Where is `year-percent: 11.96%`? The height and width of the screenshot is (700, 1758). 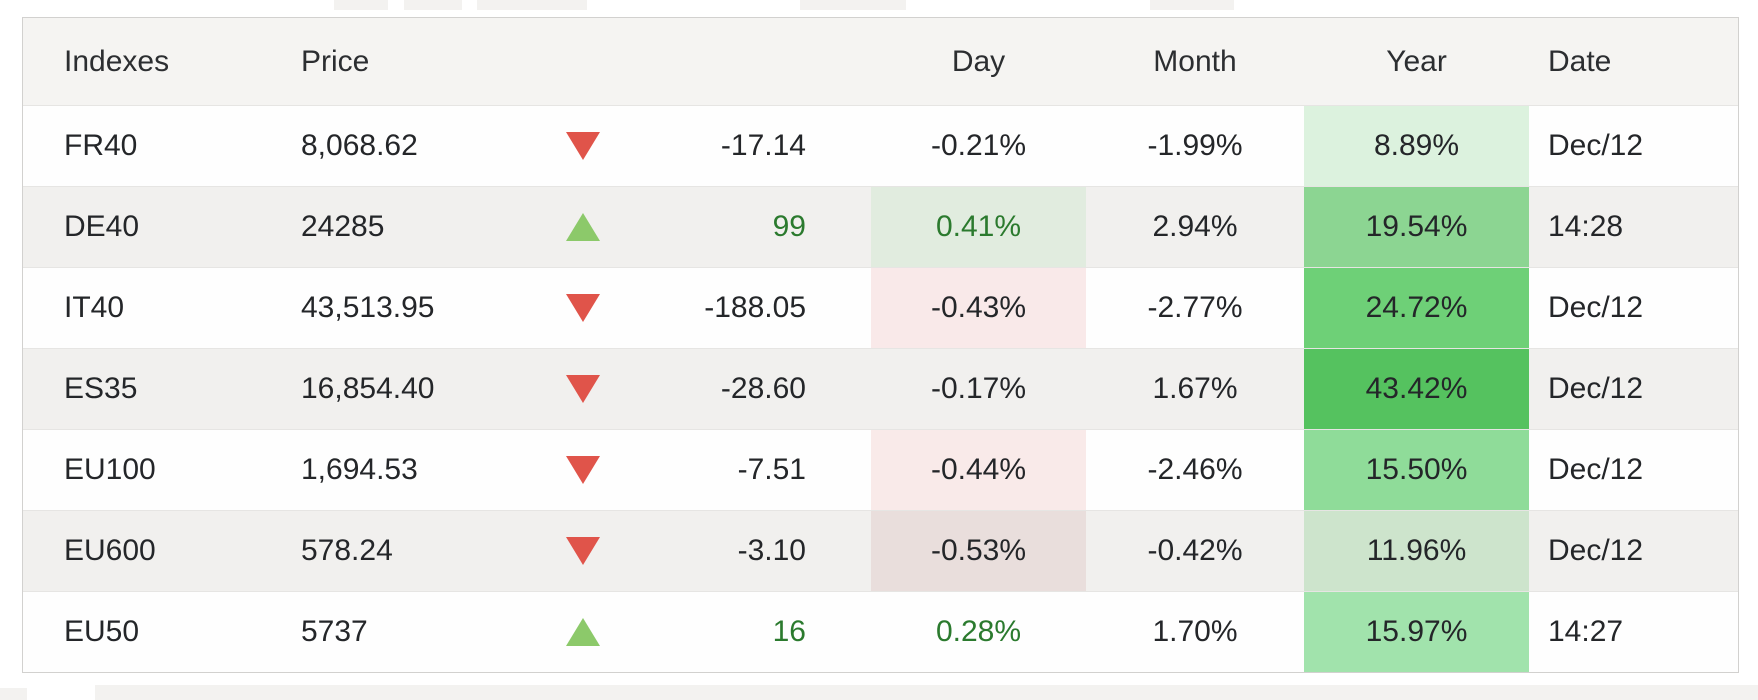 year-percent: 11.96% is located at coordinates (1416, 551).